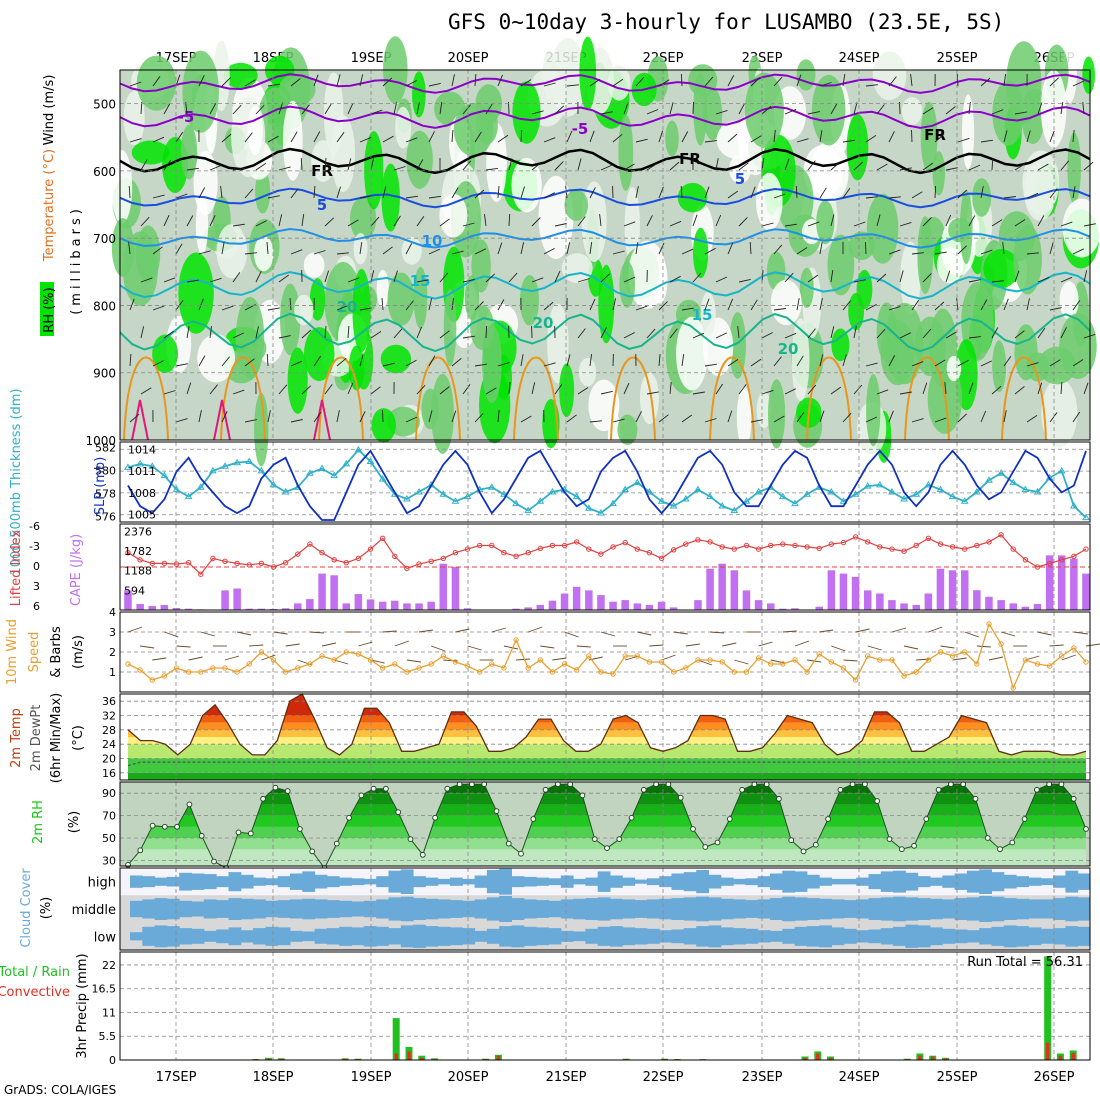 Image resolution: width=1100 pixels, height=1104 pixels. What do you see at coordinates (109, 744) in the screenshot?
I see `temp-tick: 24` at bounding box center [109, 744].